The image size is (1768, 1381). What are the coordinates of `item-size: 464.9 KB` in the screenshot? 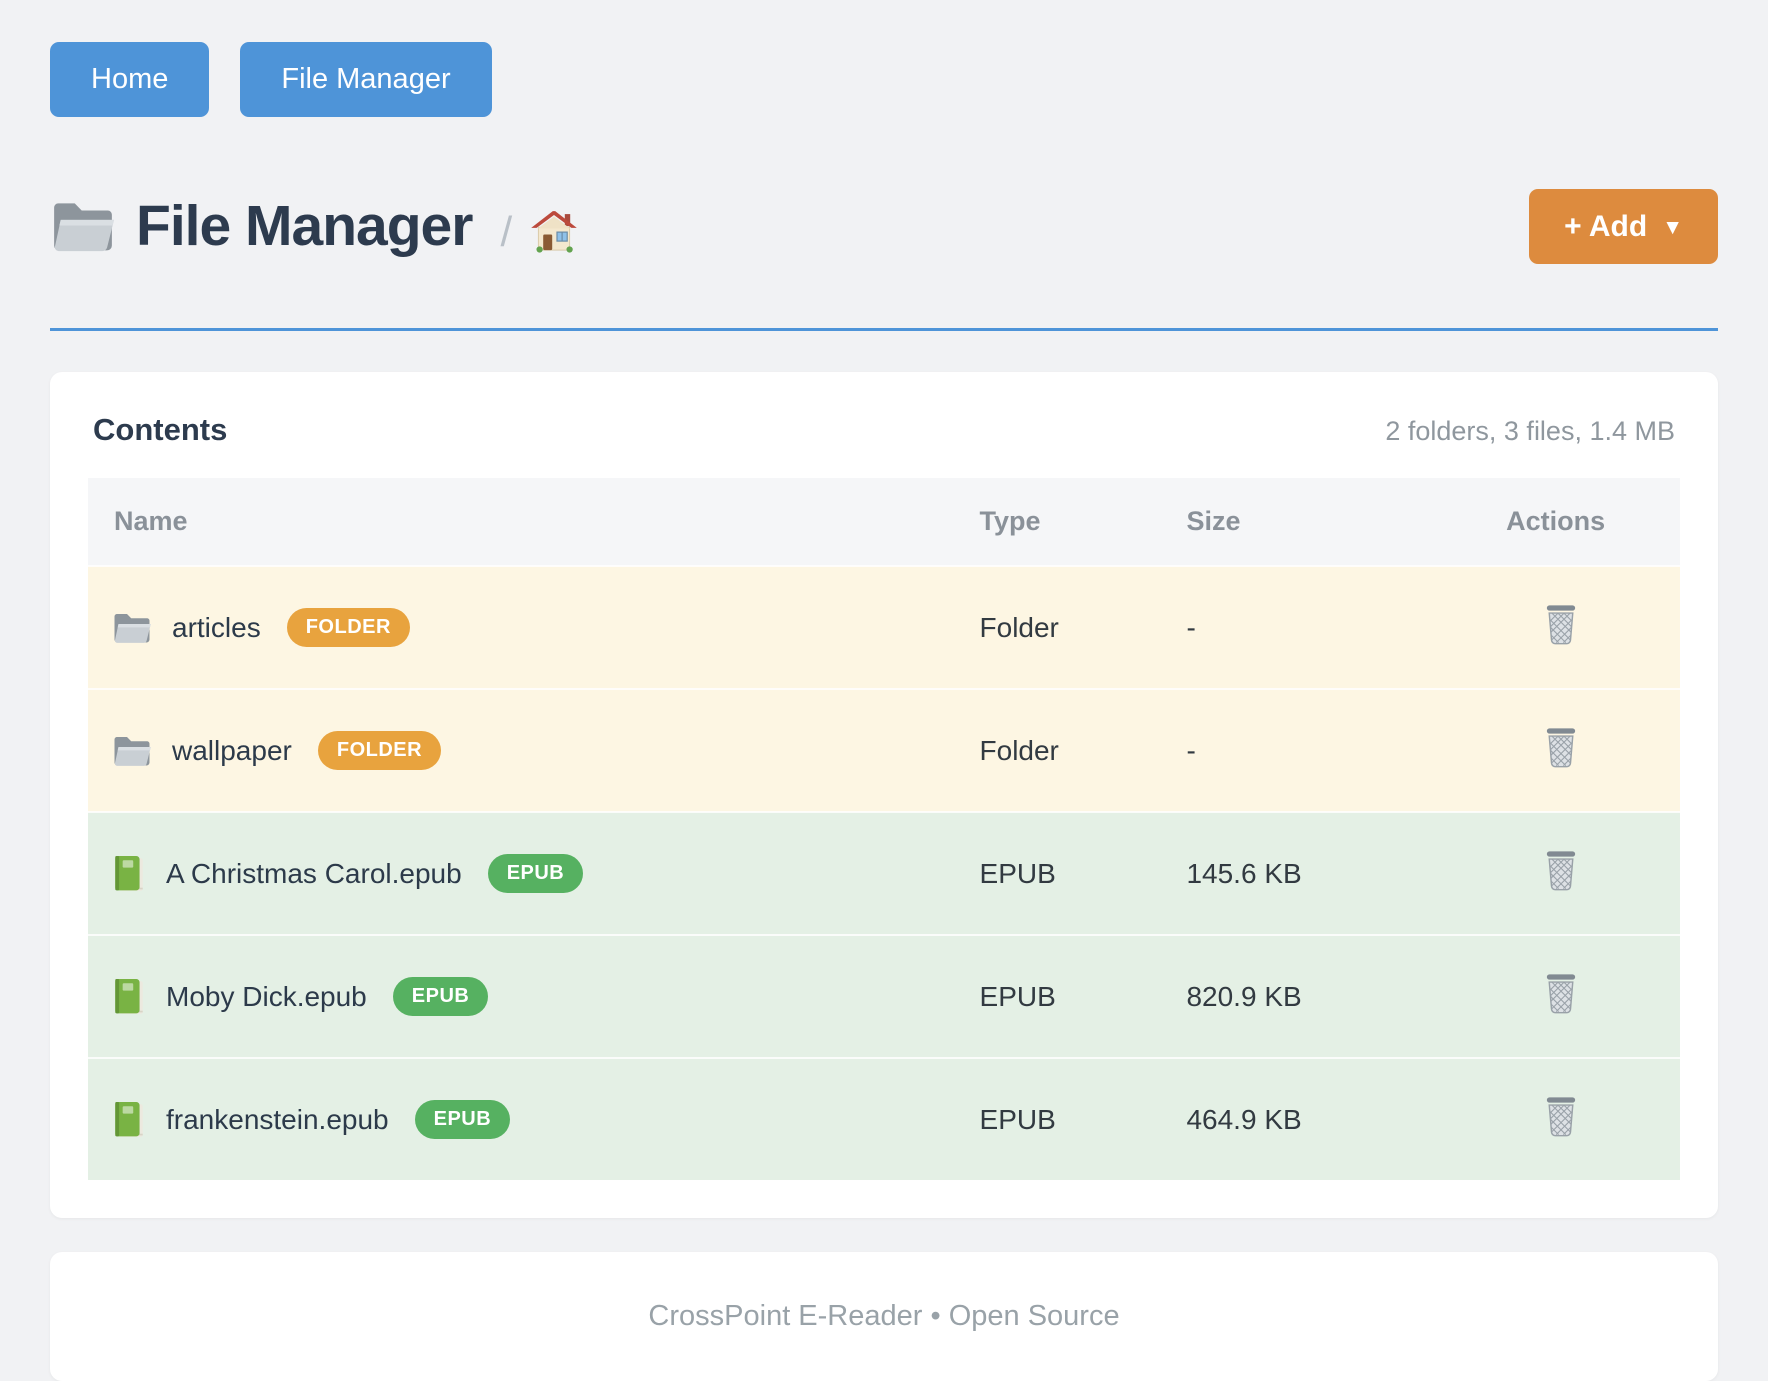 It's located at (1314, 1118).